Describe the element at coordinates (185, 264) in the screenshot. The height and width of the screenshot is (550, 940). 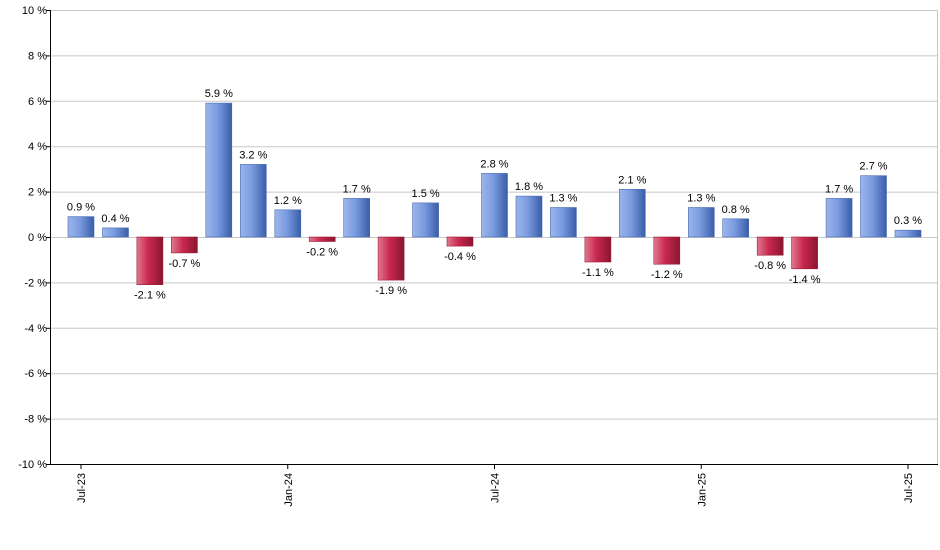
I see `bar-value-label: -0.7 %` at that location.